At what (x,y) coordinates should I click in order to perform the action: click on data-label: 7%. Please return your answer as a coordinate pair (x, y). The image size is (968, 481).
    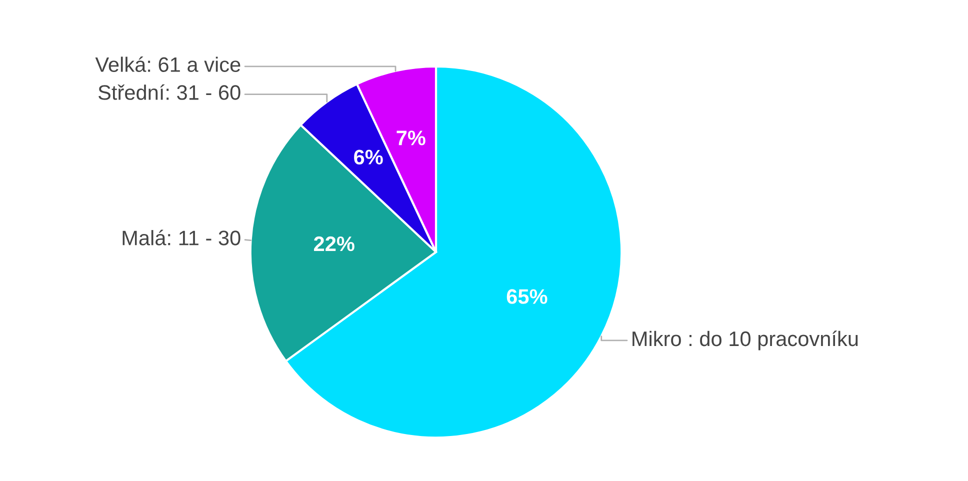
    Looking at the image, I should click on (411, 138).